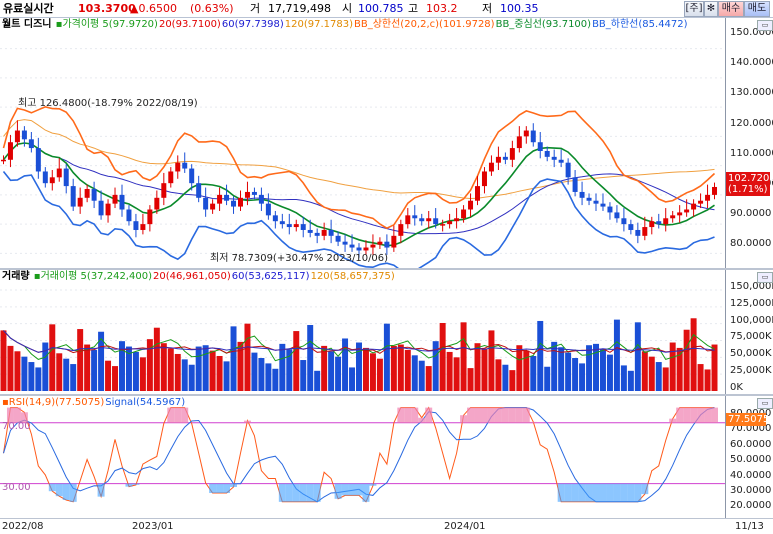 Image resolution: width=773 pixels, height=534 pixels. Describe the element at coordinates (736, 387) in the screenshot. I see `volume-axis-tick-label: 0K` at that location.